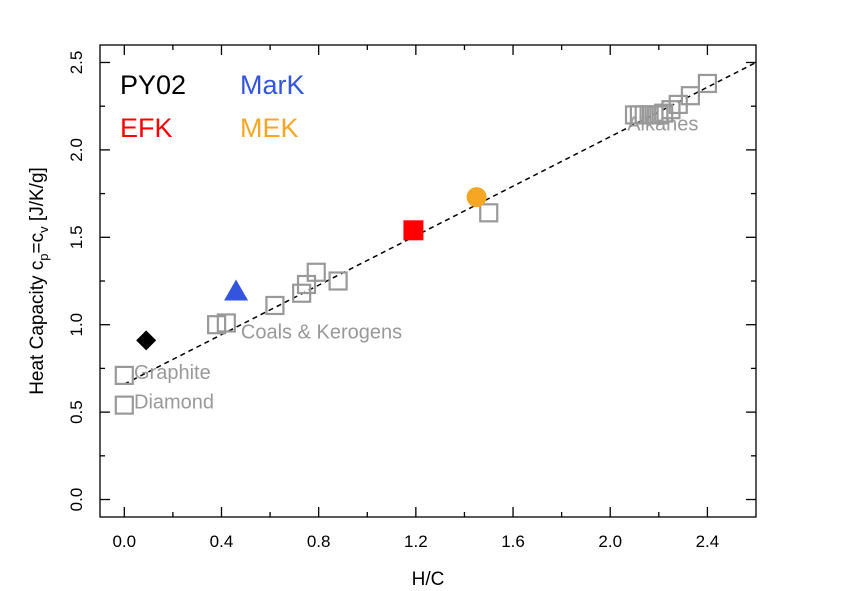  I want to click on y-axis-title-prefix: Heat Capacity c, so click(37, 328).